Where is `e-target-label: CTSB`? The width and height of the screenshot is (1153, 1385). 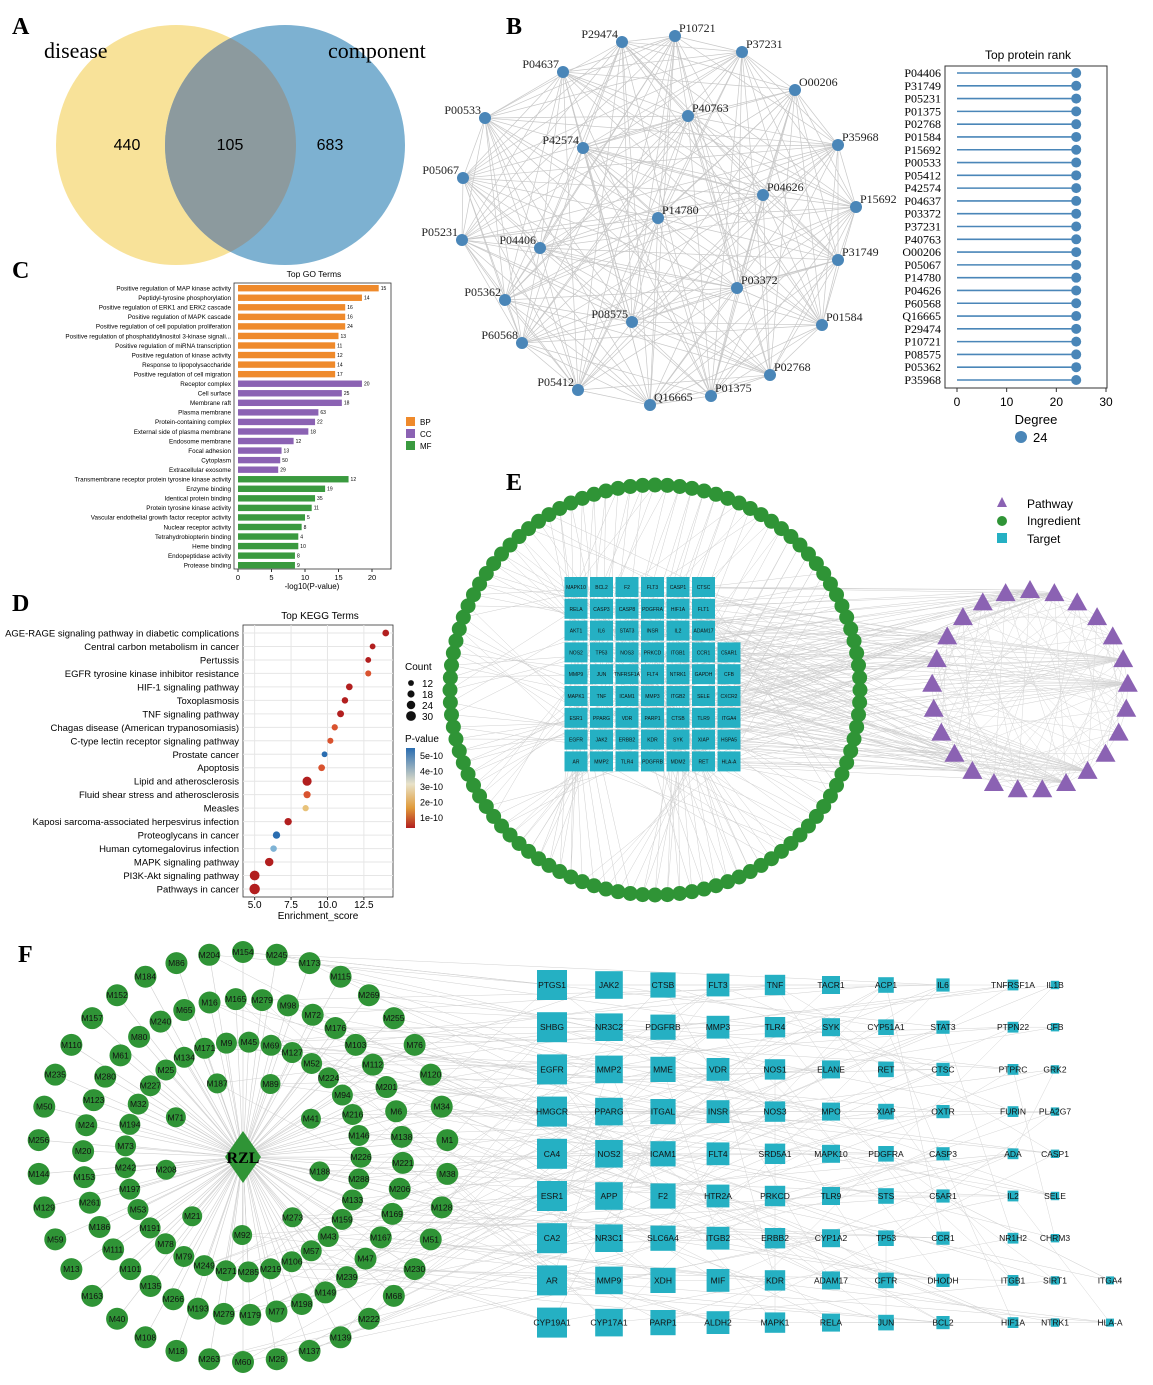 e-target-label: CTSB is located at coordinates (678, 719).